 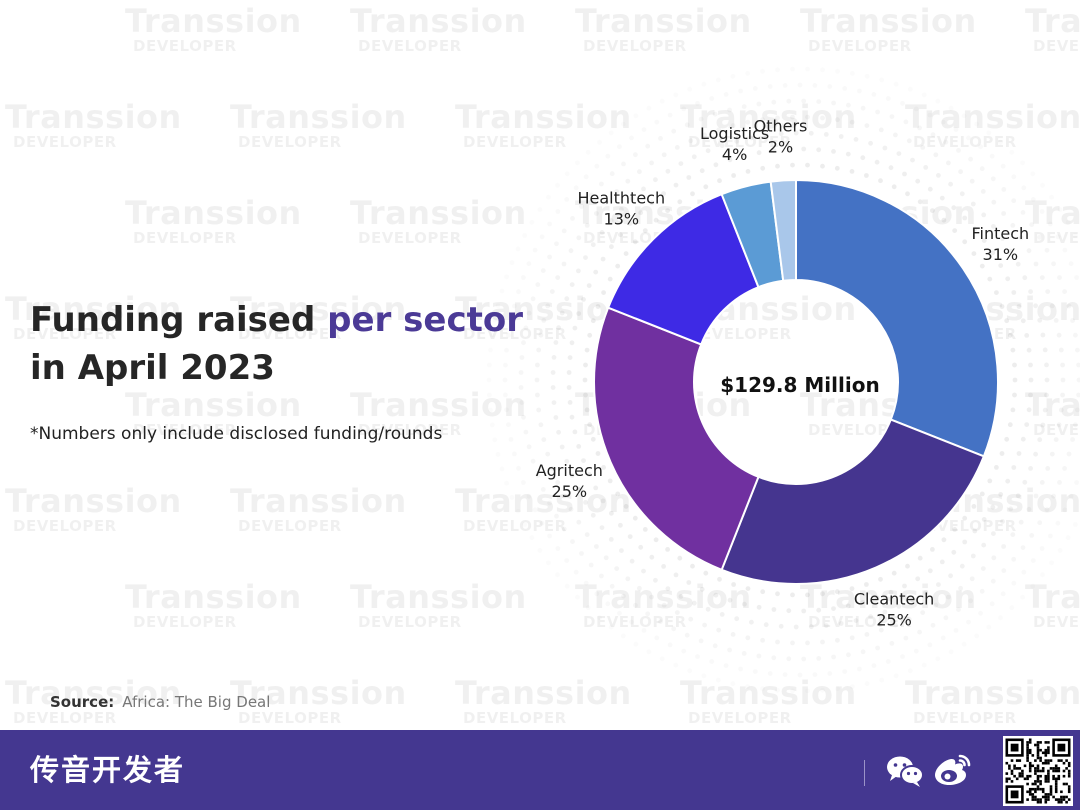 I want to click on slice-others, so click(x=783, y=230).